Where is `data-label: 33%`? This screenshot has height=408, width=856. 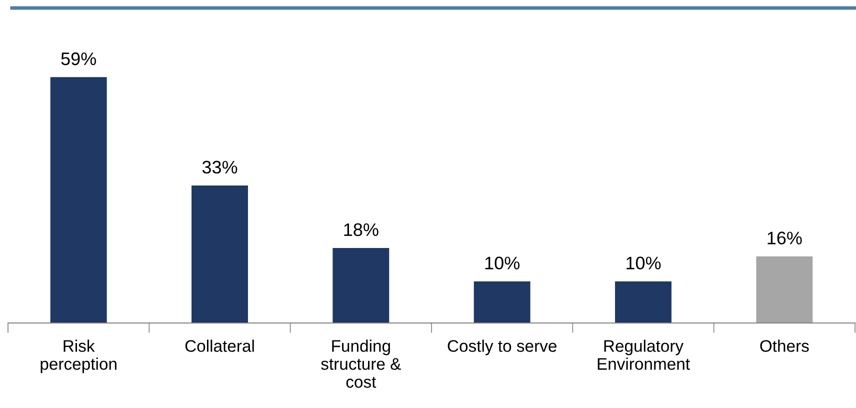 data-label: 33% is located at coordinates (220, 167).